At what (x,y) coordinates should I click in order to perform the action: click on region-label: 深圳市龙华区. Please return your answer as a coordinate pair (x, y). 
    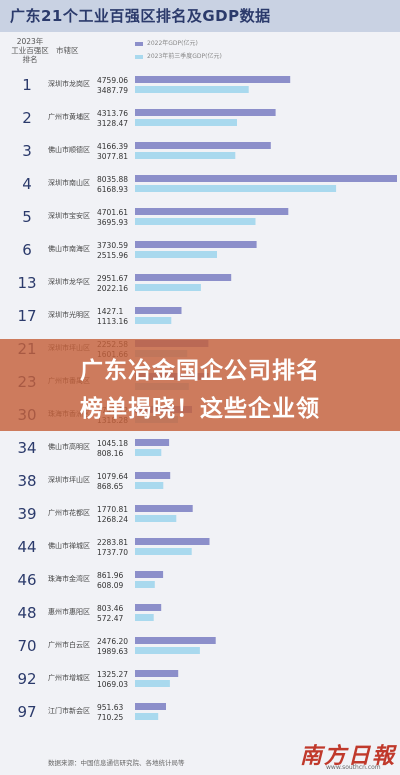
    Looking at the image, I should click on (69, 281).